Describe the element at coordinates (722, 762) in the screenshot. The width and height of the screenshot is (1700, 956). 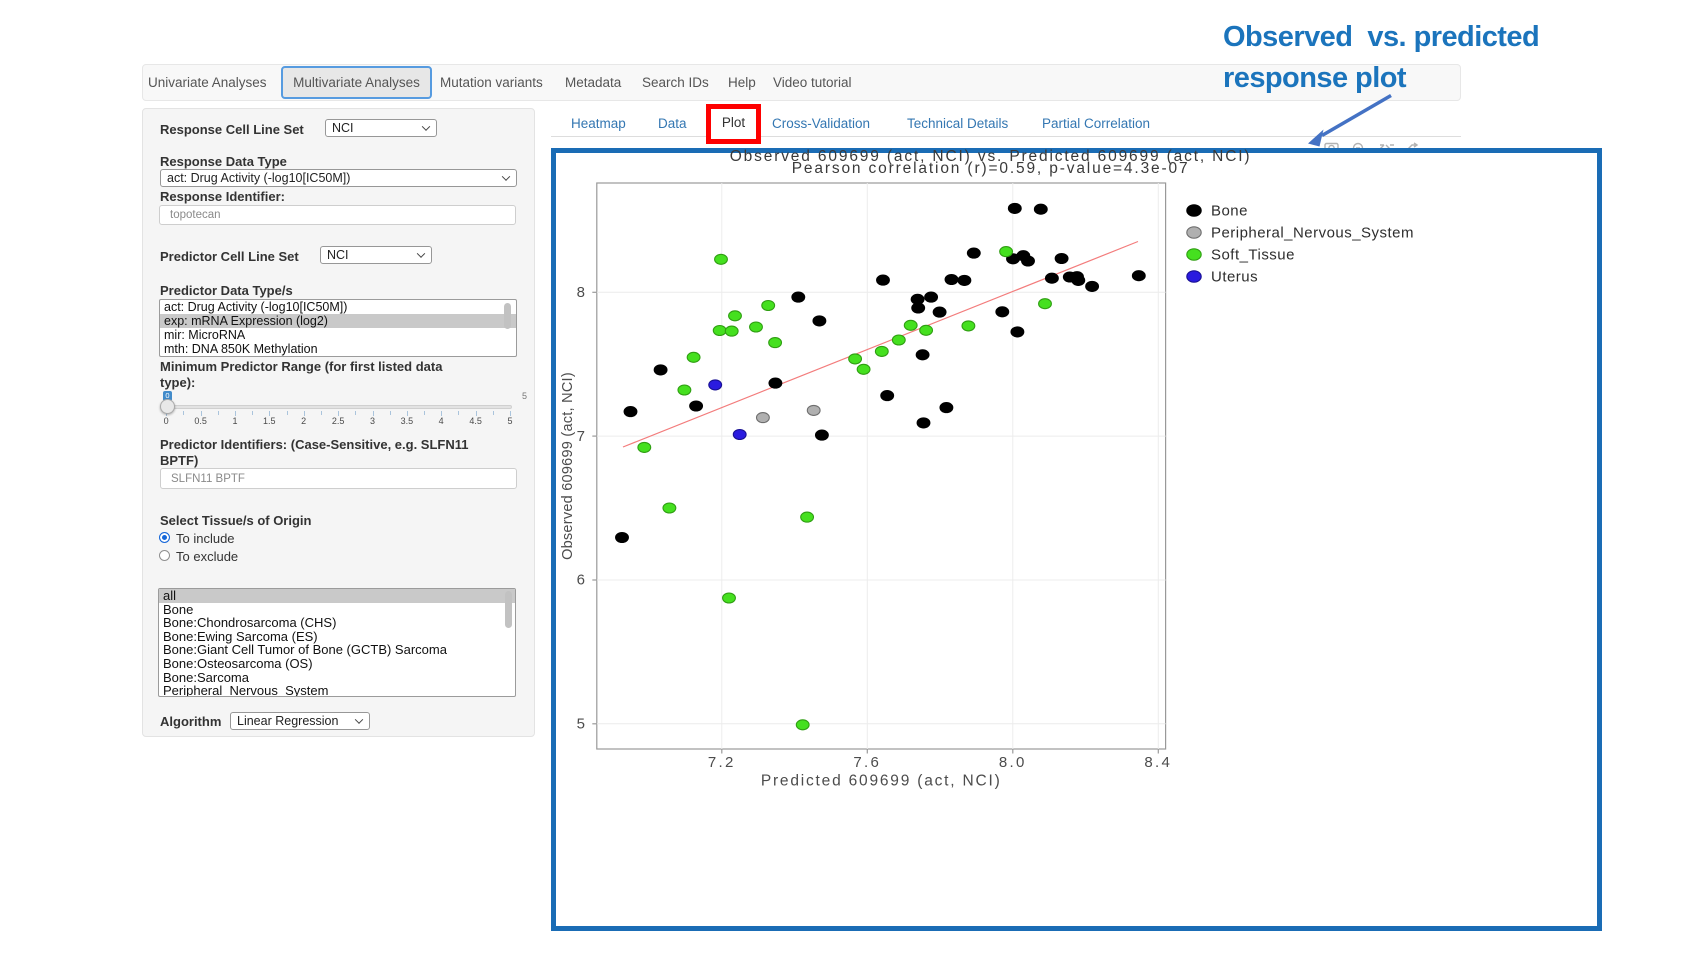
I see `svg-text: 7.2` at that location.